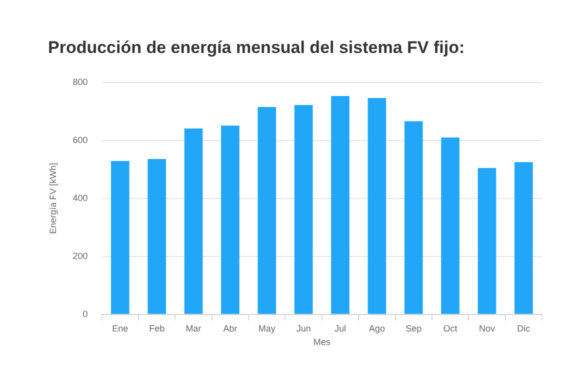  I want to click on x-tick-label: Nov, so click(487, 328).